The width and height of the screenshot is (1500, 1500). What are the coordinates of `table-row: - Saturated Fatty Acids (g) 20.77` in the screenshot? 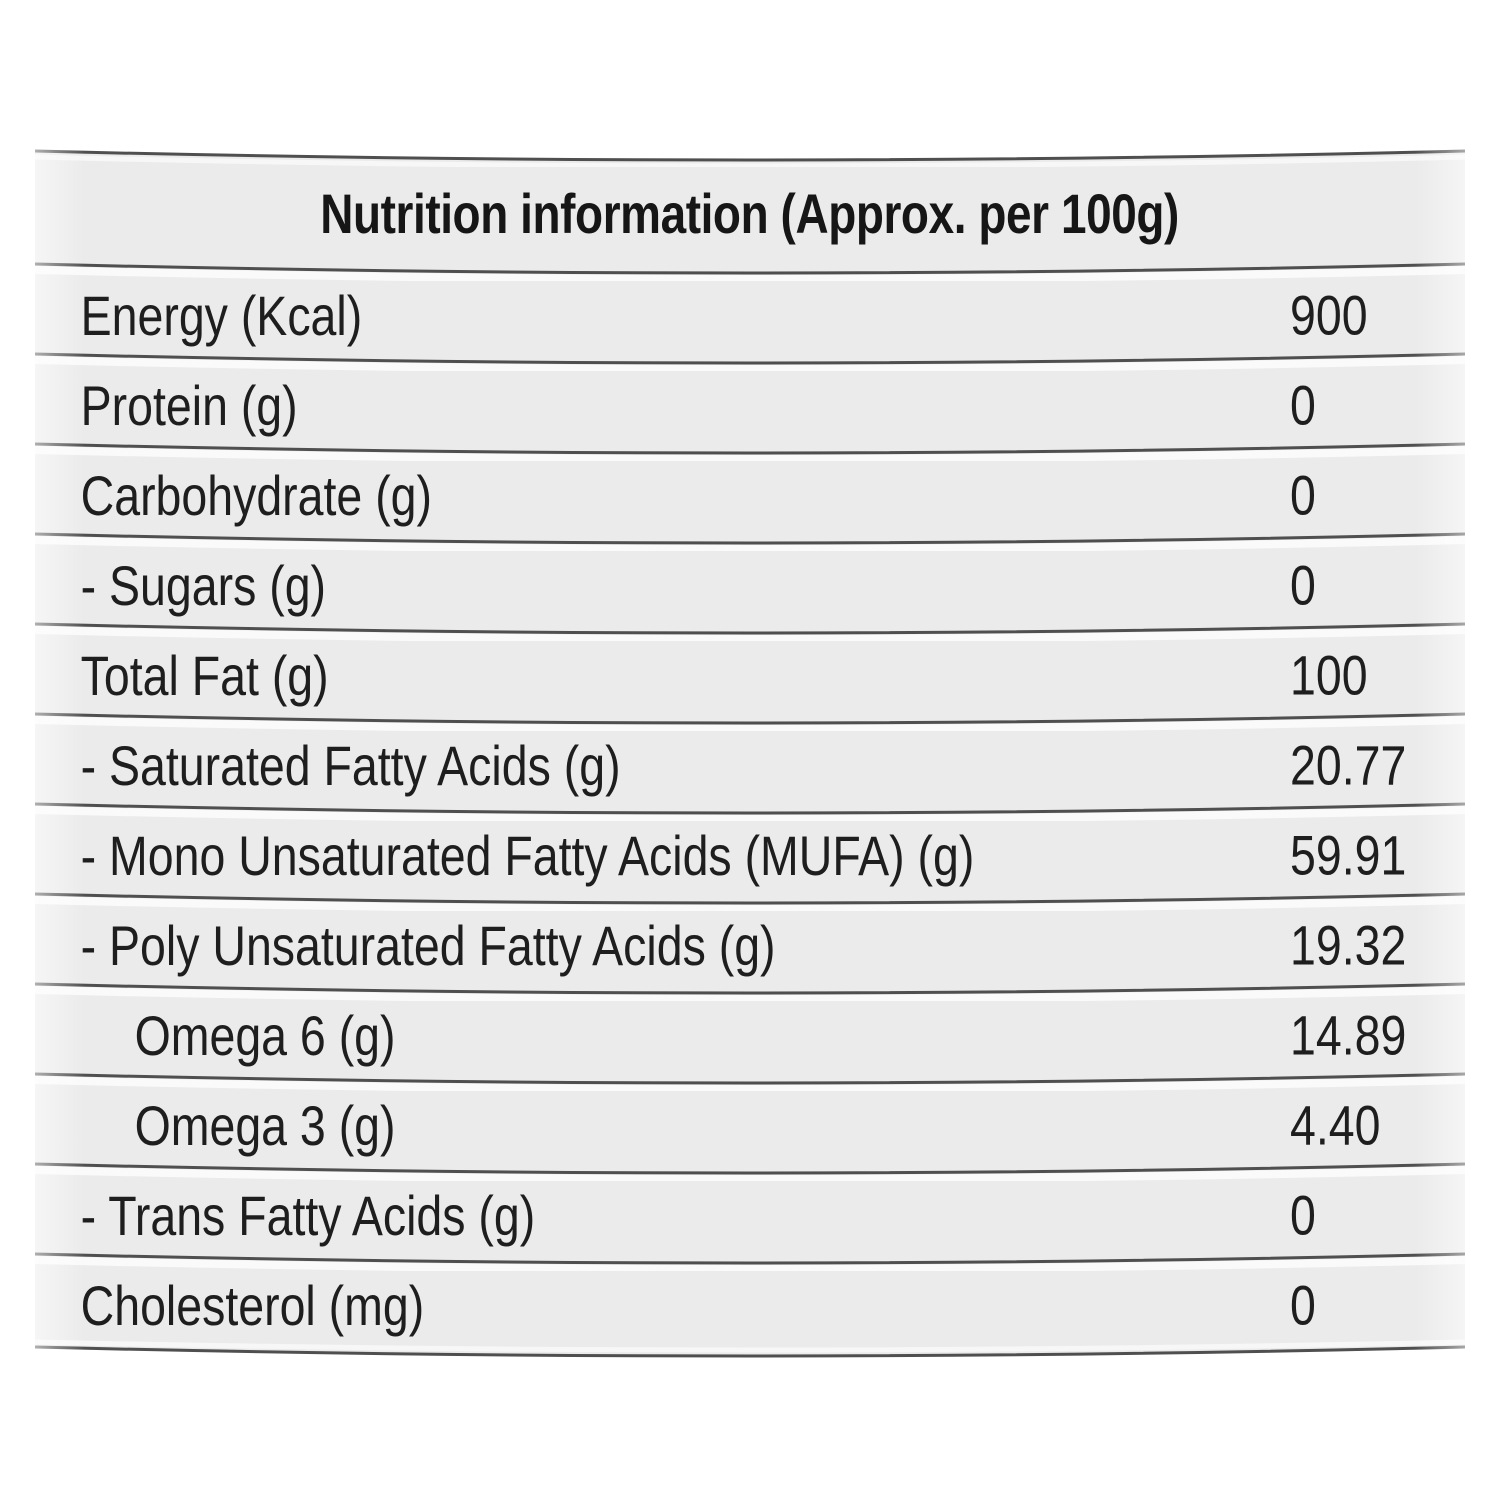 It's located at (750, 765).